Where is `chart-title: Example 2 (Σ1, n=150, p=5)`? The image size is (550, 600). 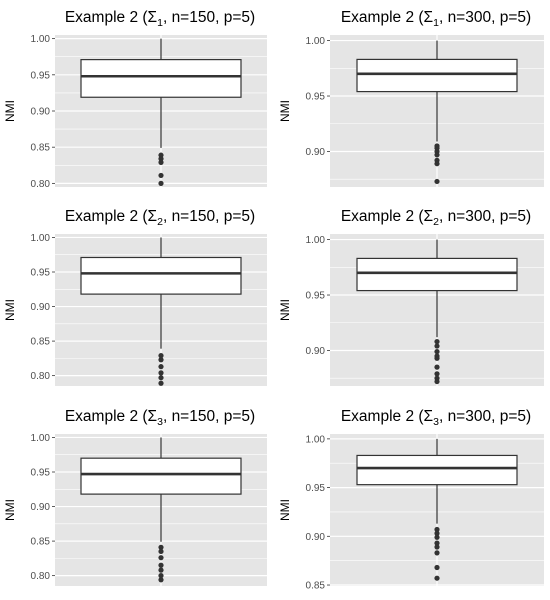 chart-title: Example 2 (Σ1, n=150, p=5) is located at coordinates (160, 19).